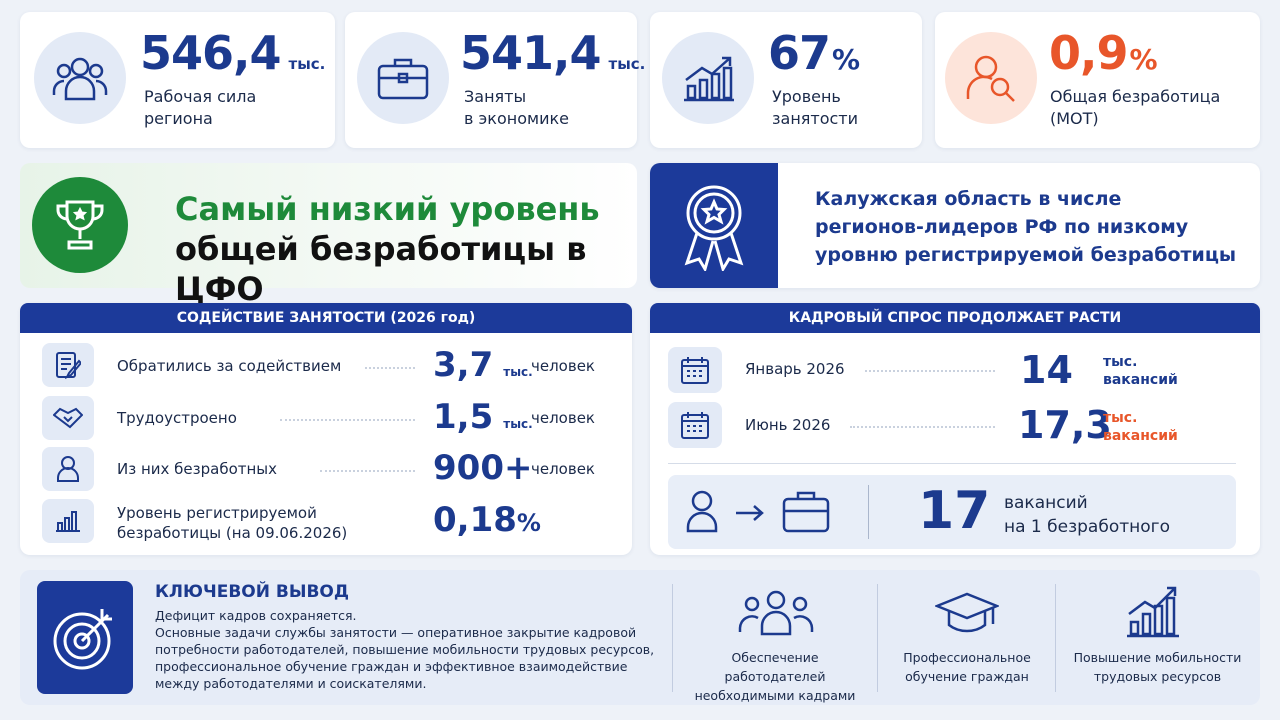  I want to click on row-value: 14, so click(1046, 370).